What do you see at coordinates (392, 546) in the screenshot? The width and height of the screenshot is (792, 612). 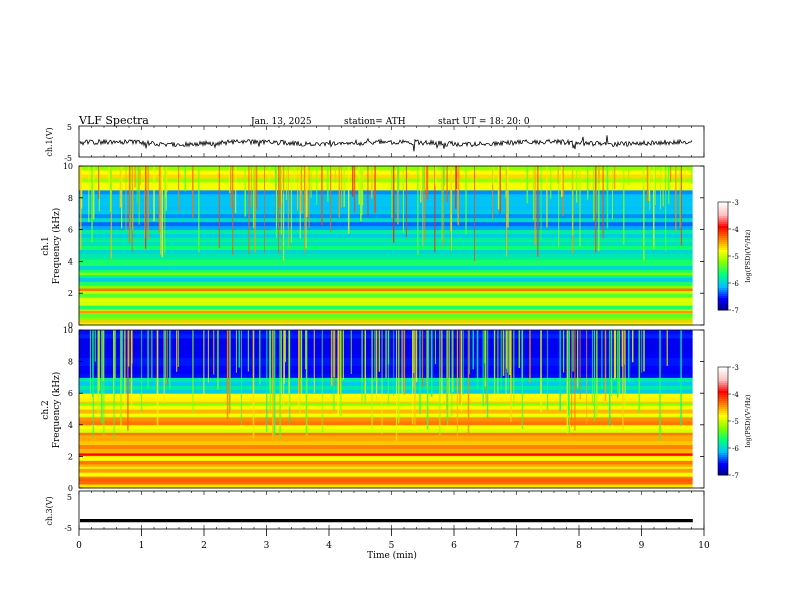 I see `xtick-label: 5` at bounding box center [392, 546].